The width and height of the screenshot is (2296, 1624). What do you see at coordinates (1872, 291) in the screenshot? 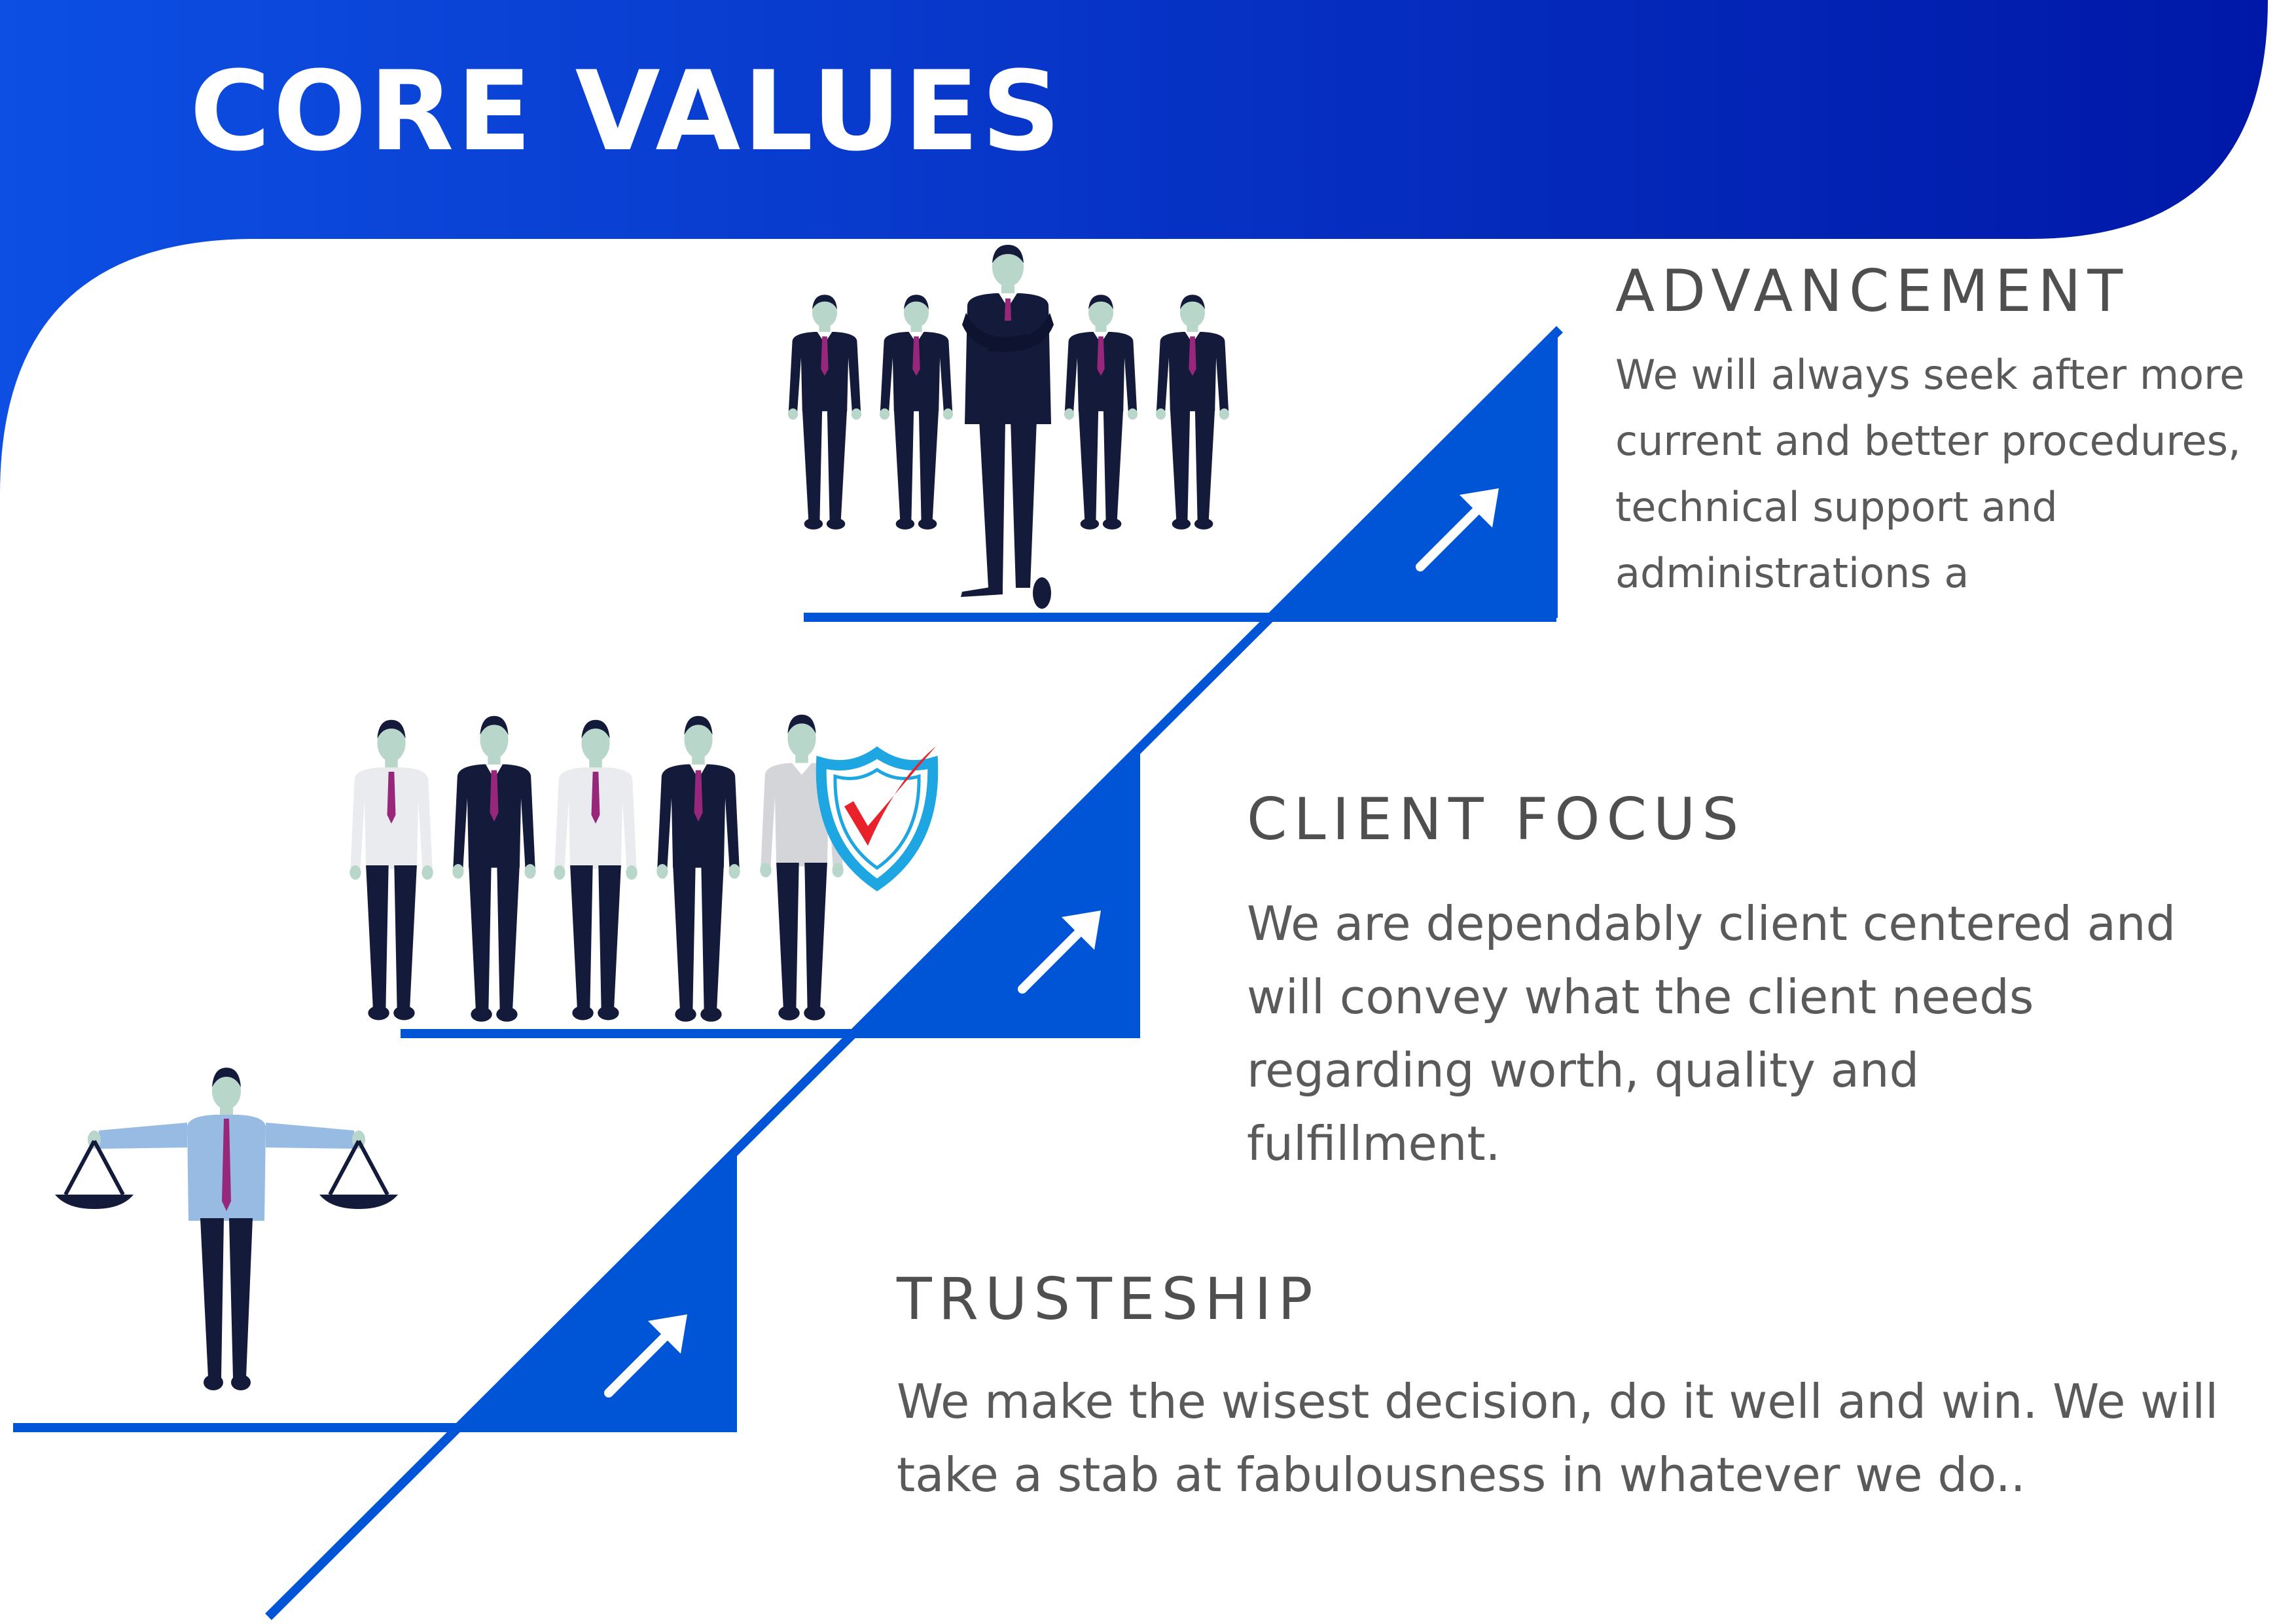
I see `advancement-title: ADVANCEMENT` at bounding box center [1872, 291].